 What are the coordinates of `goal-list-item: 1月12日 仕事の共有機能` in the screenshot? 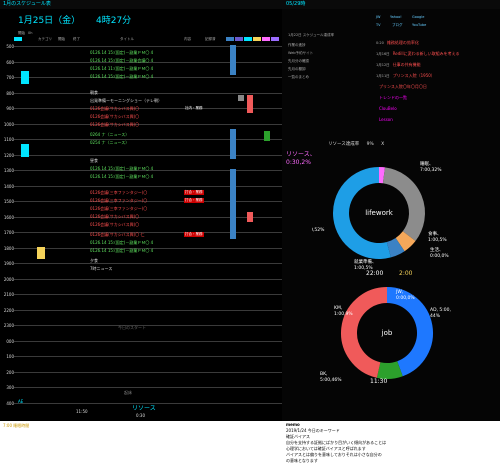 It's located at (398, 65).